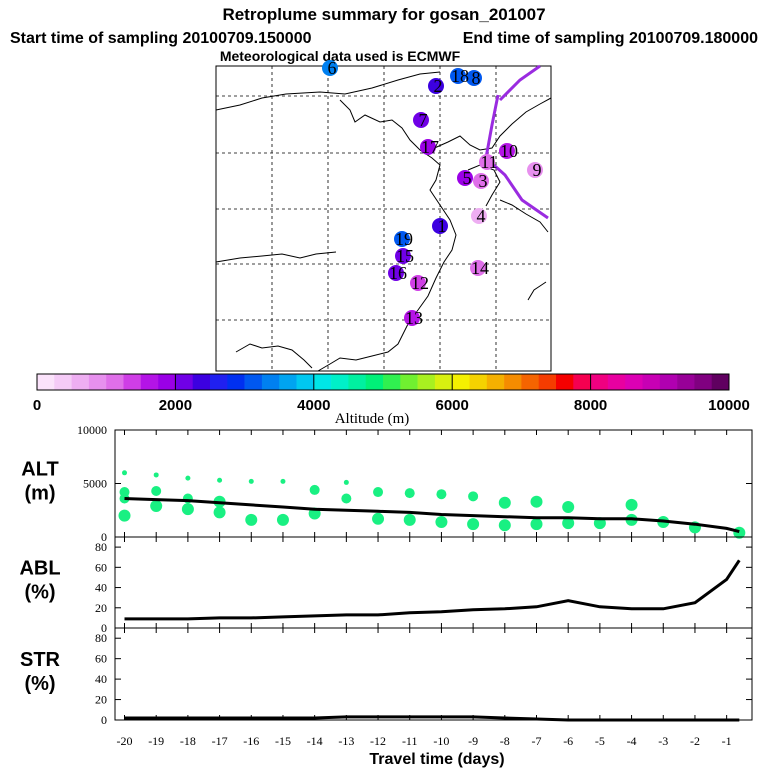 The image size is (768, 768). I want to click on map-point-16: 16, so click(397, 273).